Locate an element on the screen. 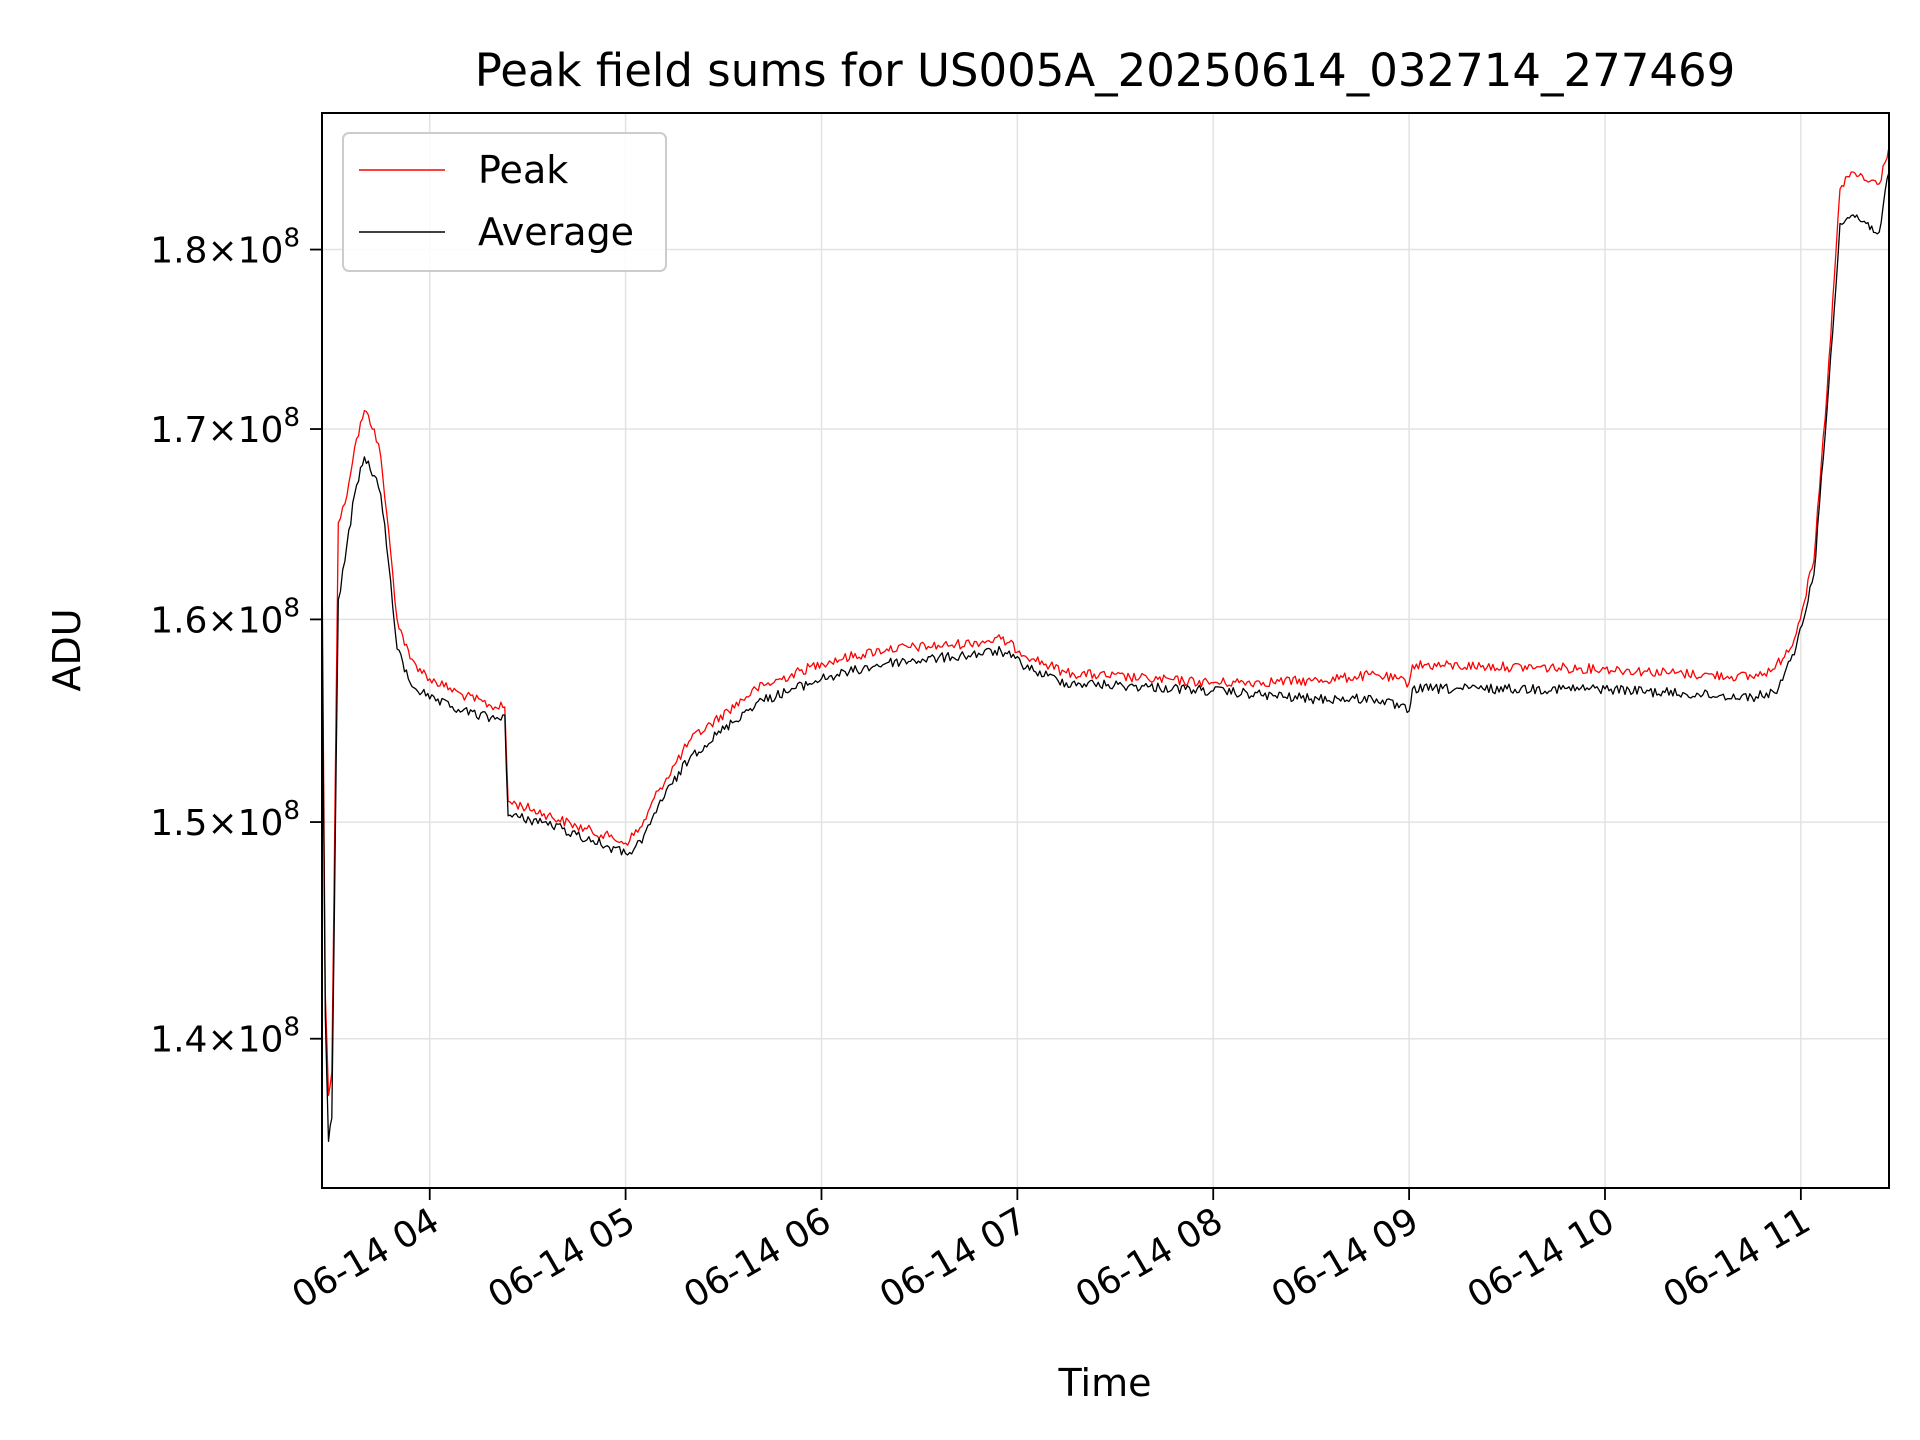  y-tick-label: 1.4×10⁸ is located at coordinates (225, 1037).